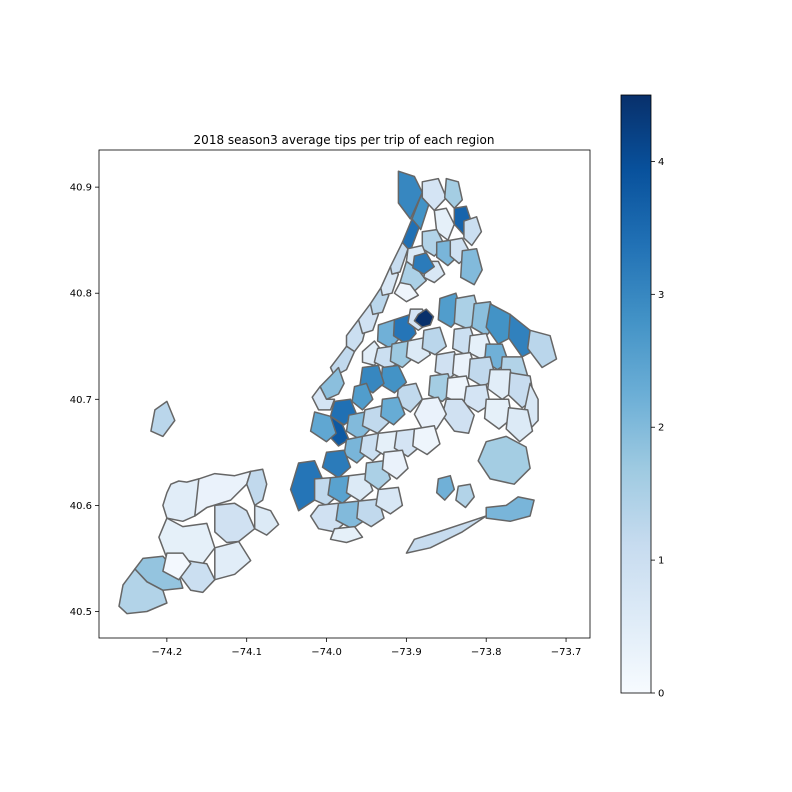 Image resolution: width=792 pixels, height=792 pixels. What do you see at coordinates (81, 188) in the screenshot?
I see `y-tick-label: 40.9` at bounding box center [81, 188].